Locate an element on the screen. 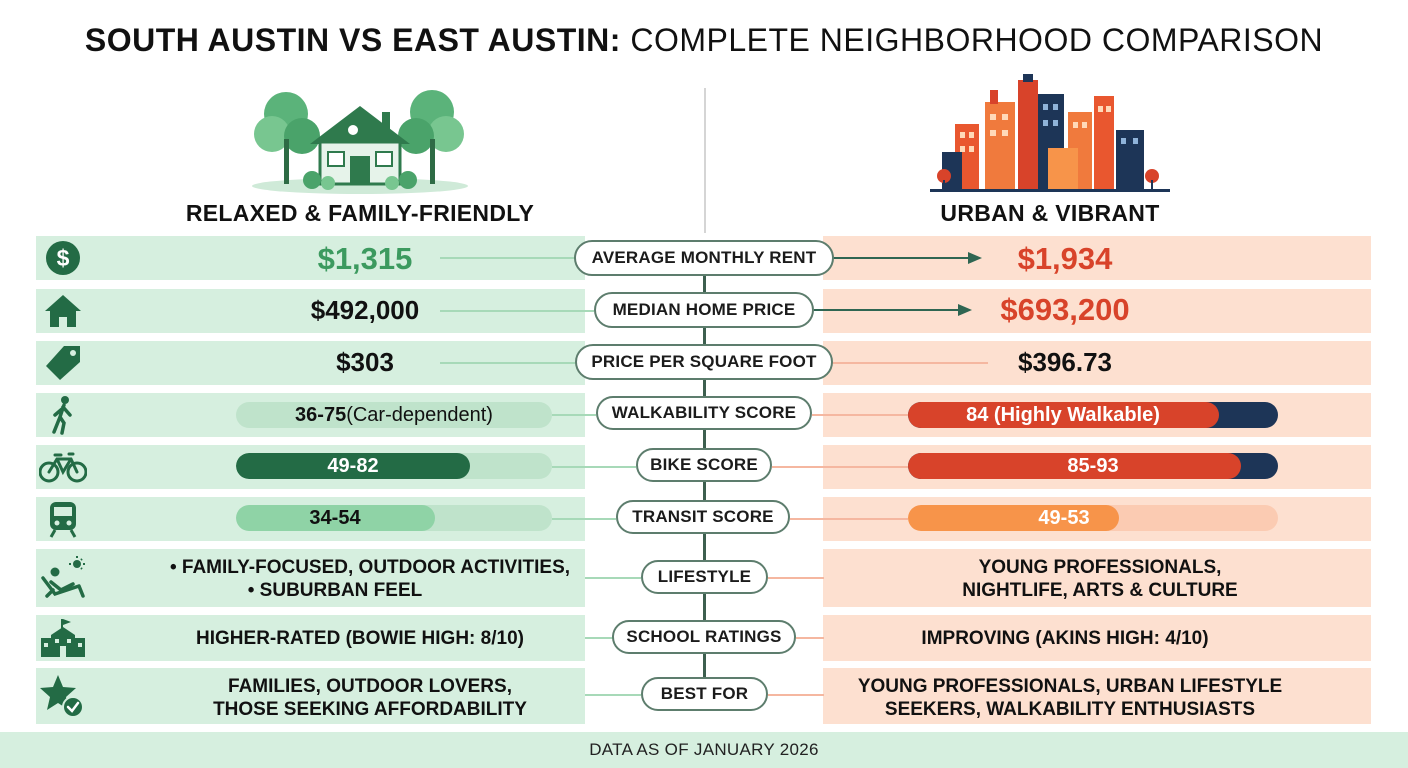 Image resolution: width=1408 pixels, height=768 pixels. south-best-for-line-1: FAMILIES, OUTDOOR LOVERS, is located at coordinates (370, 686).